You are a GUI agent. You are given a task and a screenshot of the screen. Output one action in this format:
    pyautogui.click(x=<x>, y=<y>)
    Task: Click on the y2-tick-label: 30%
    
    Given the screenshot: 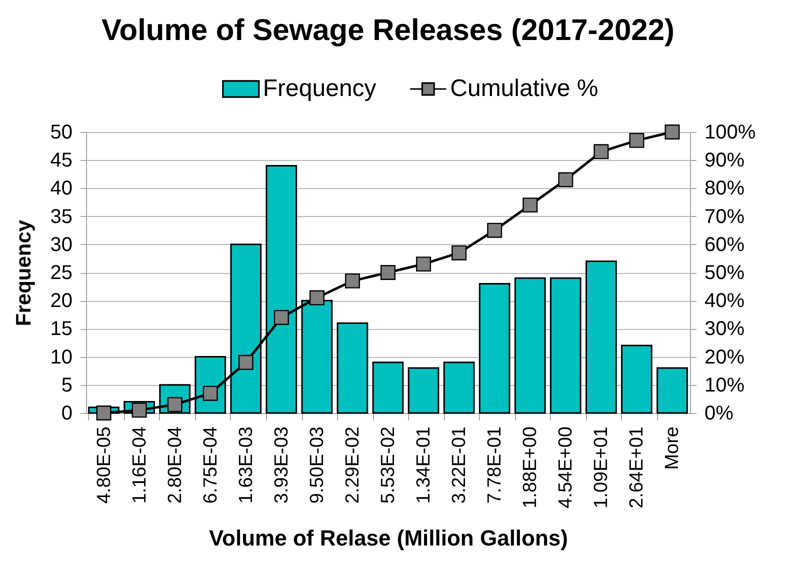 What is the action you would take?
    pyautogui.click(x=724, y=329)
    